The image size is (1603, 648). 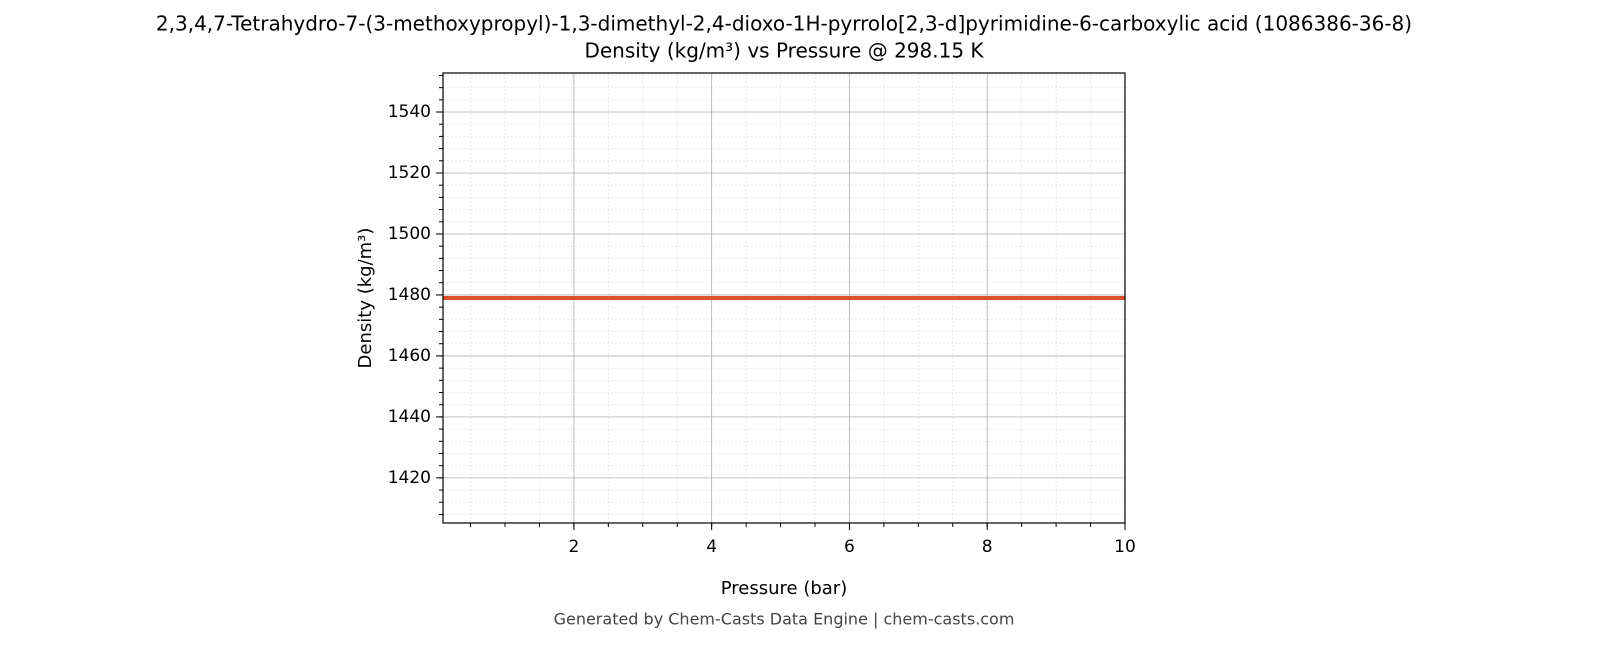 What do you see at coordinates (573, 547) in the screenshot?
I see `x-tick-label: 2` at bounding box center [573, 547].